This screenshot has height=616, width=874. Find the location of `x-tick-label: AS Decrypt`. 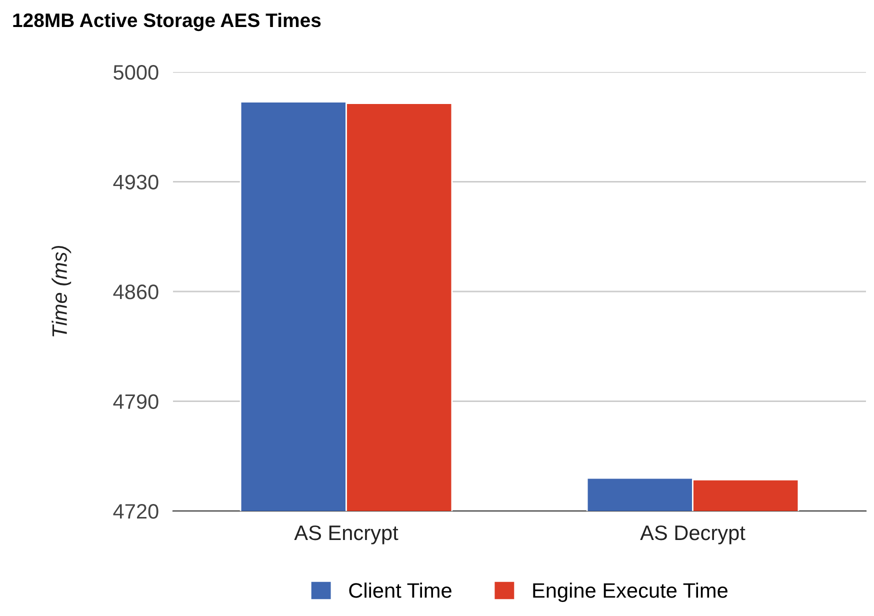

x-tick-label: AS Decrypt is located at coordinates (693, 534).